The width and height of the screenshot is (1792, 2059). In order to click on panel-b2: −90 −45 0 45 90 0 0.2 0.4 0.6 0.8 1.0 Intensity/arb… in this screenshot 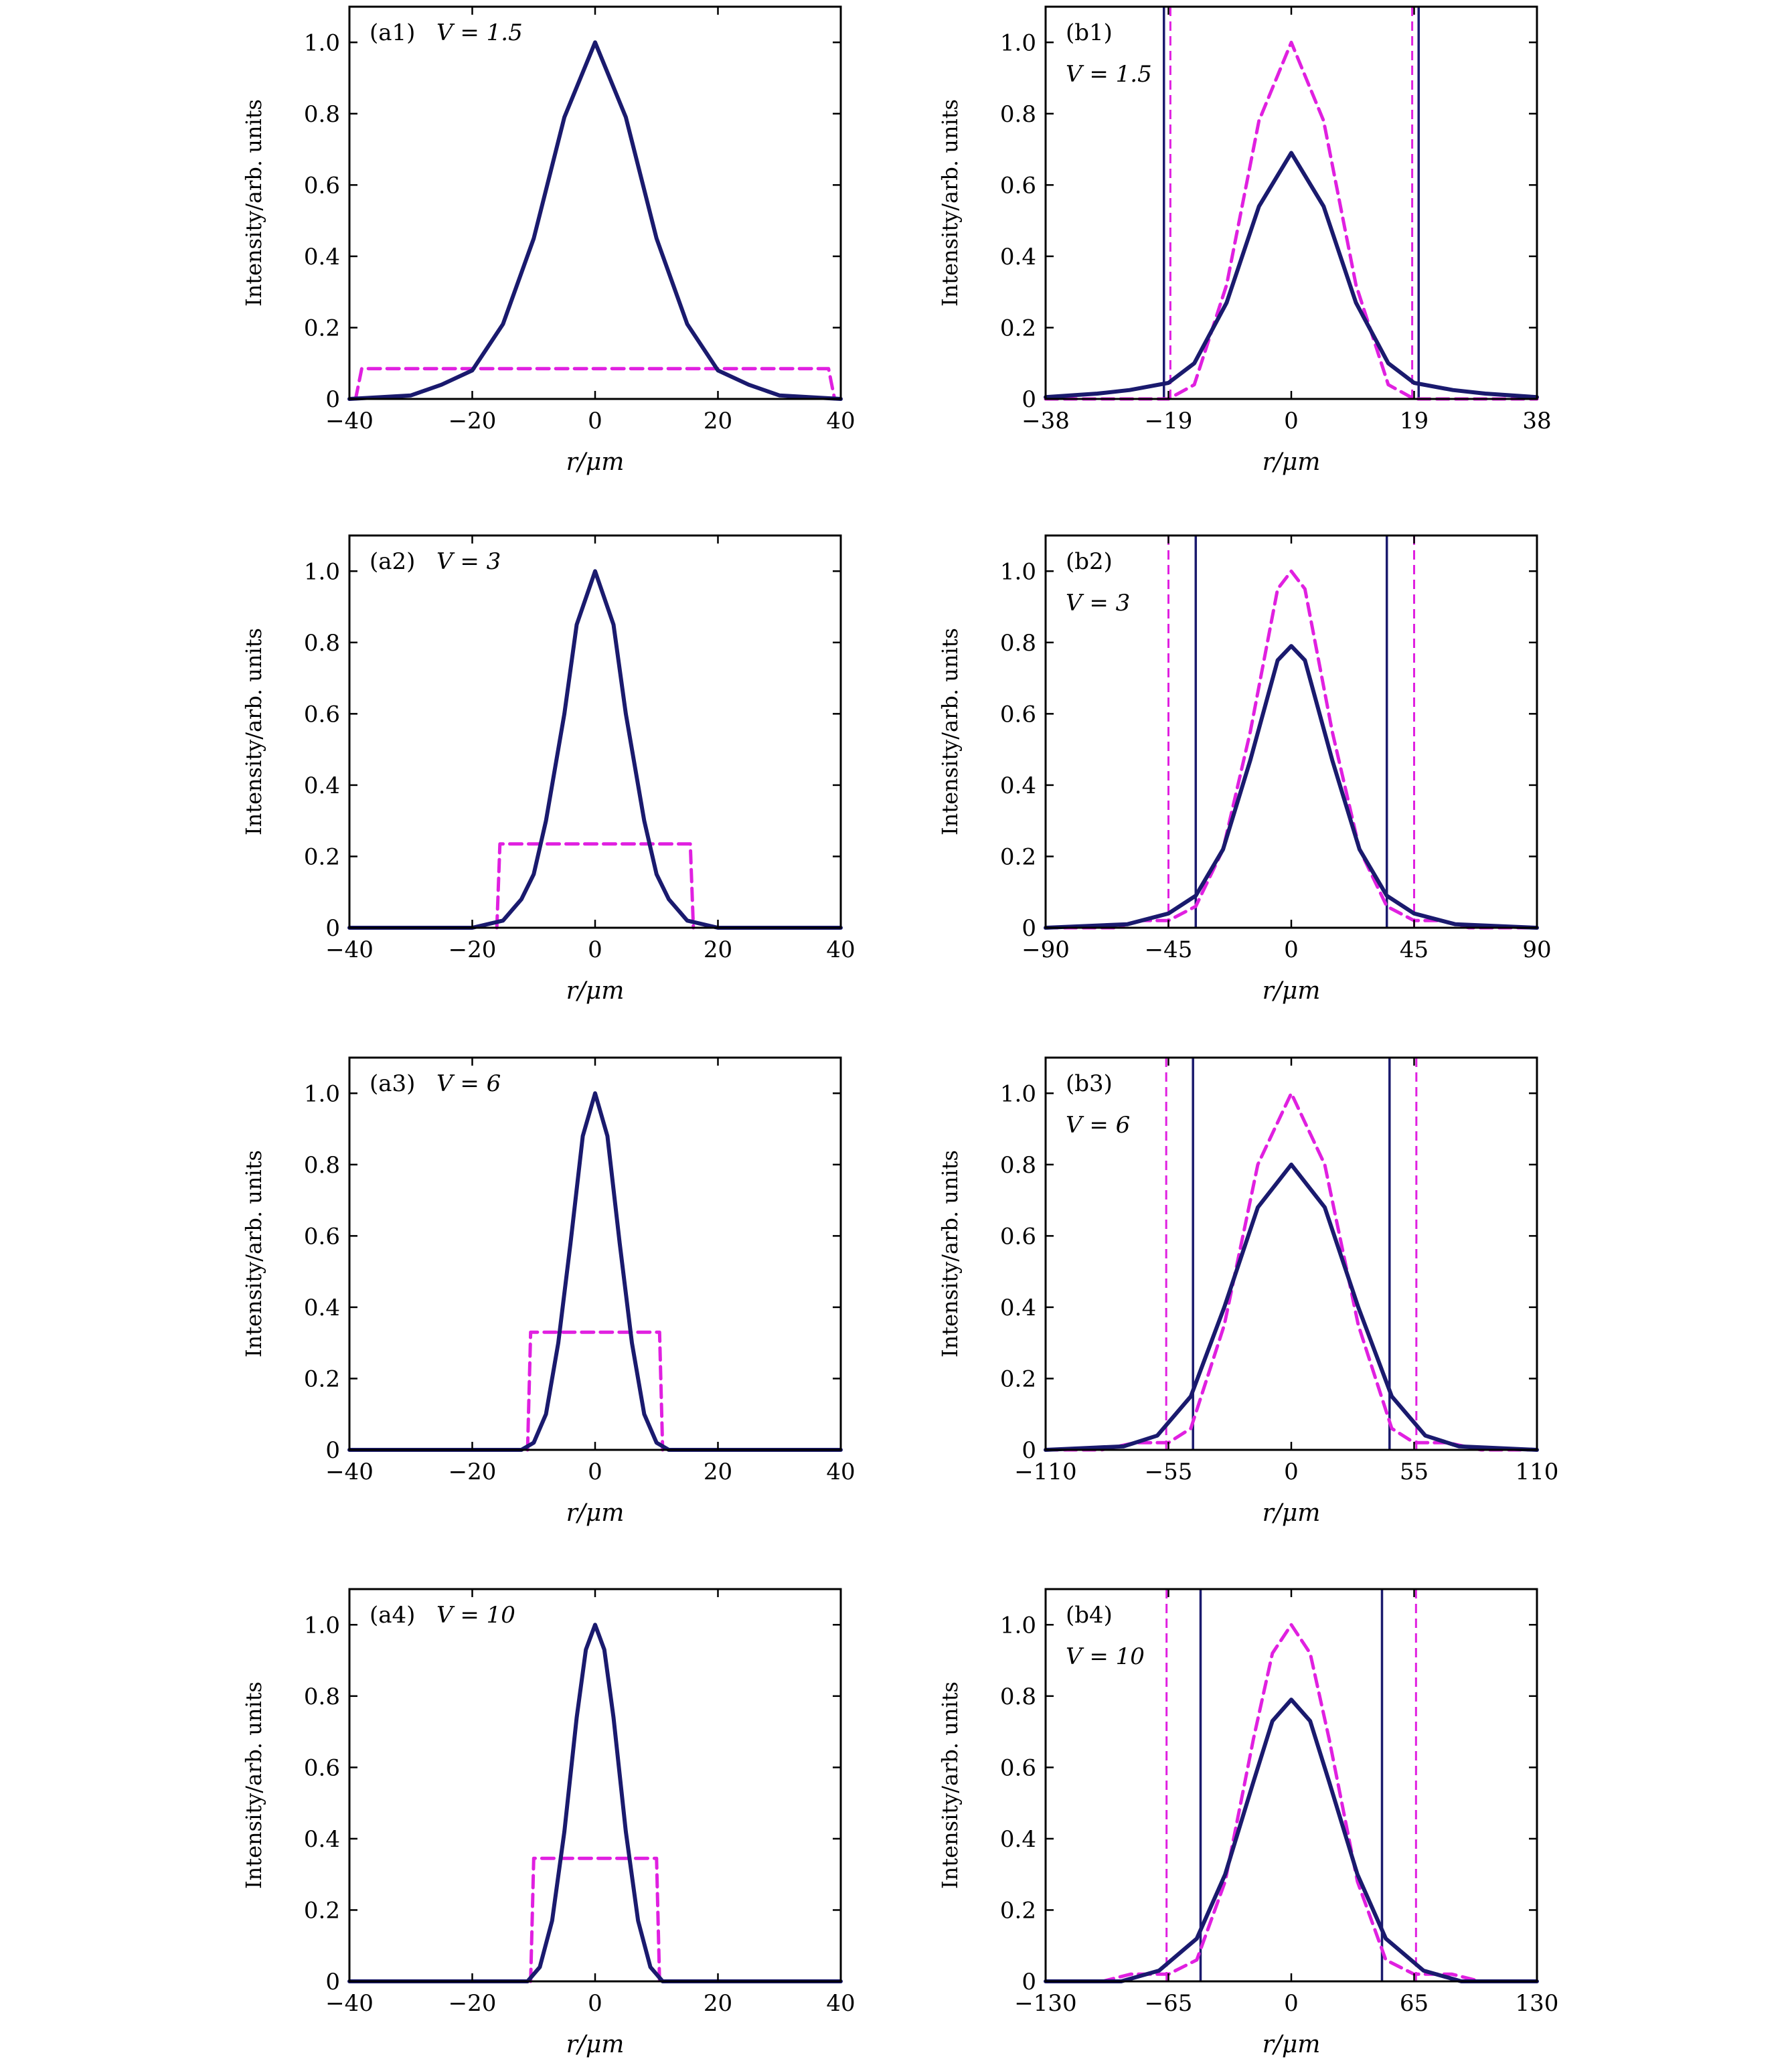, I will do `click(1244, 769)`.